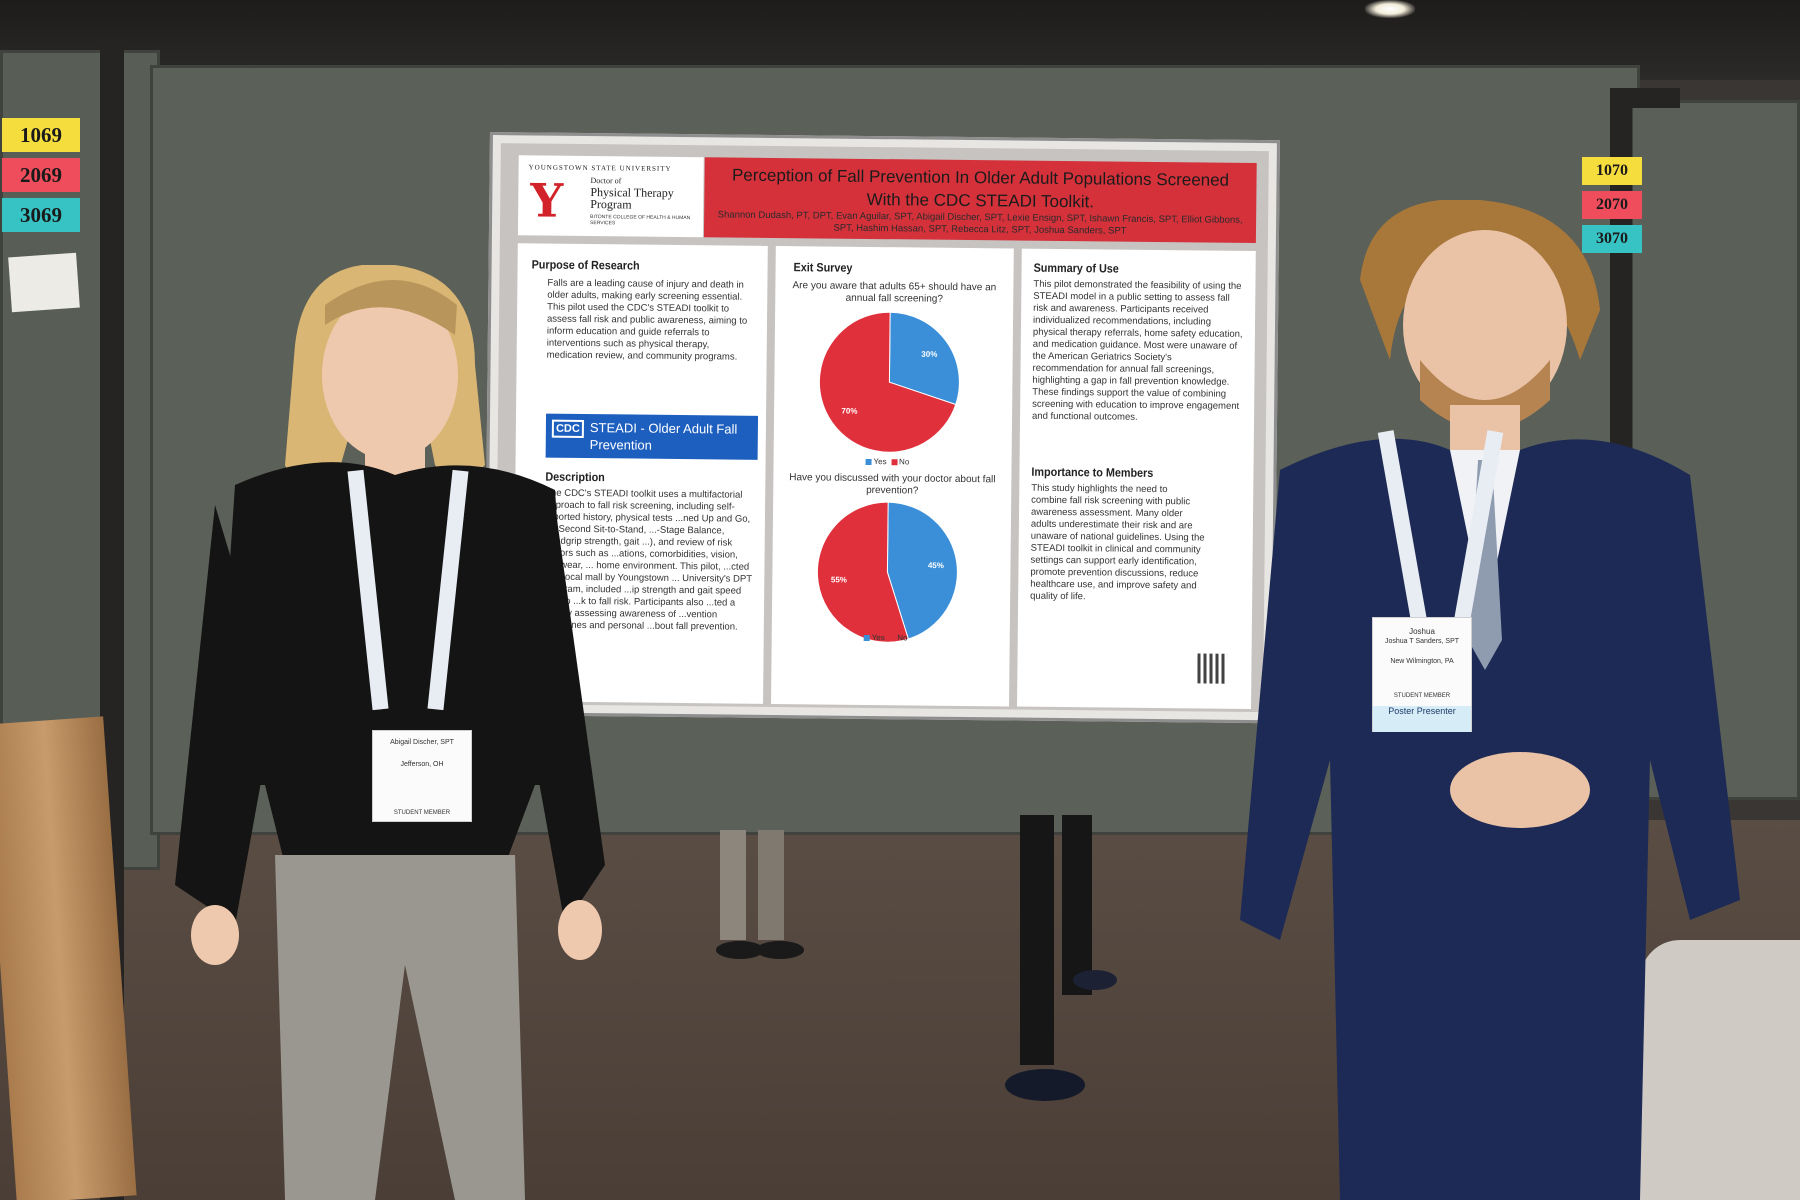 Image resolution: width=1800 pixels, height=1200 pixels. Describe the element at coordinates (1422, 631) in the screenshot. I see `badge-first-name: Joshua` at that location.